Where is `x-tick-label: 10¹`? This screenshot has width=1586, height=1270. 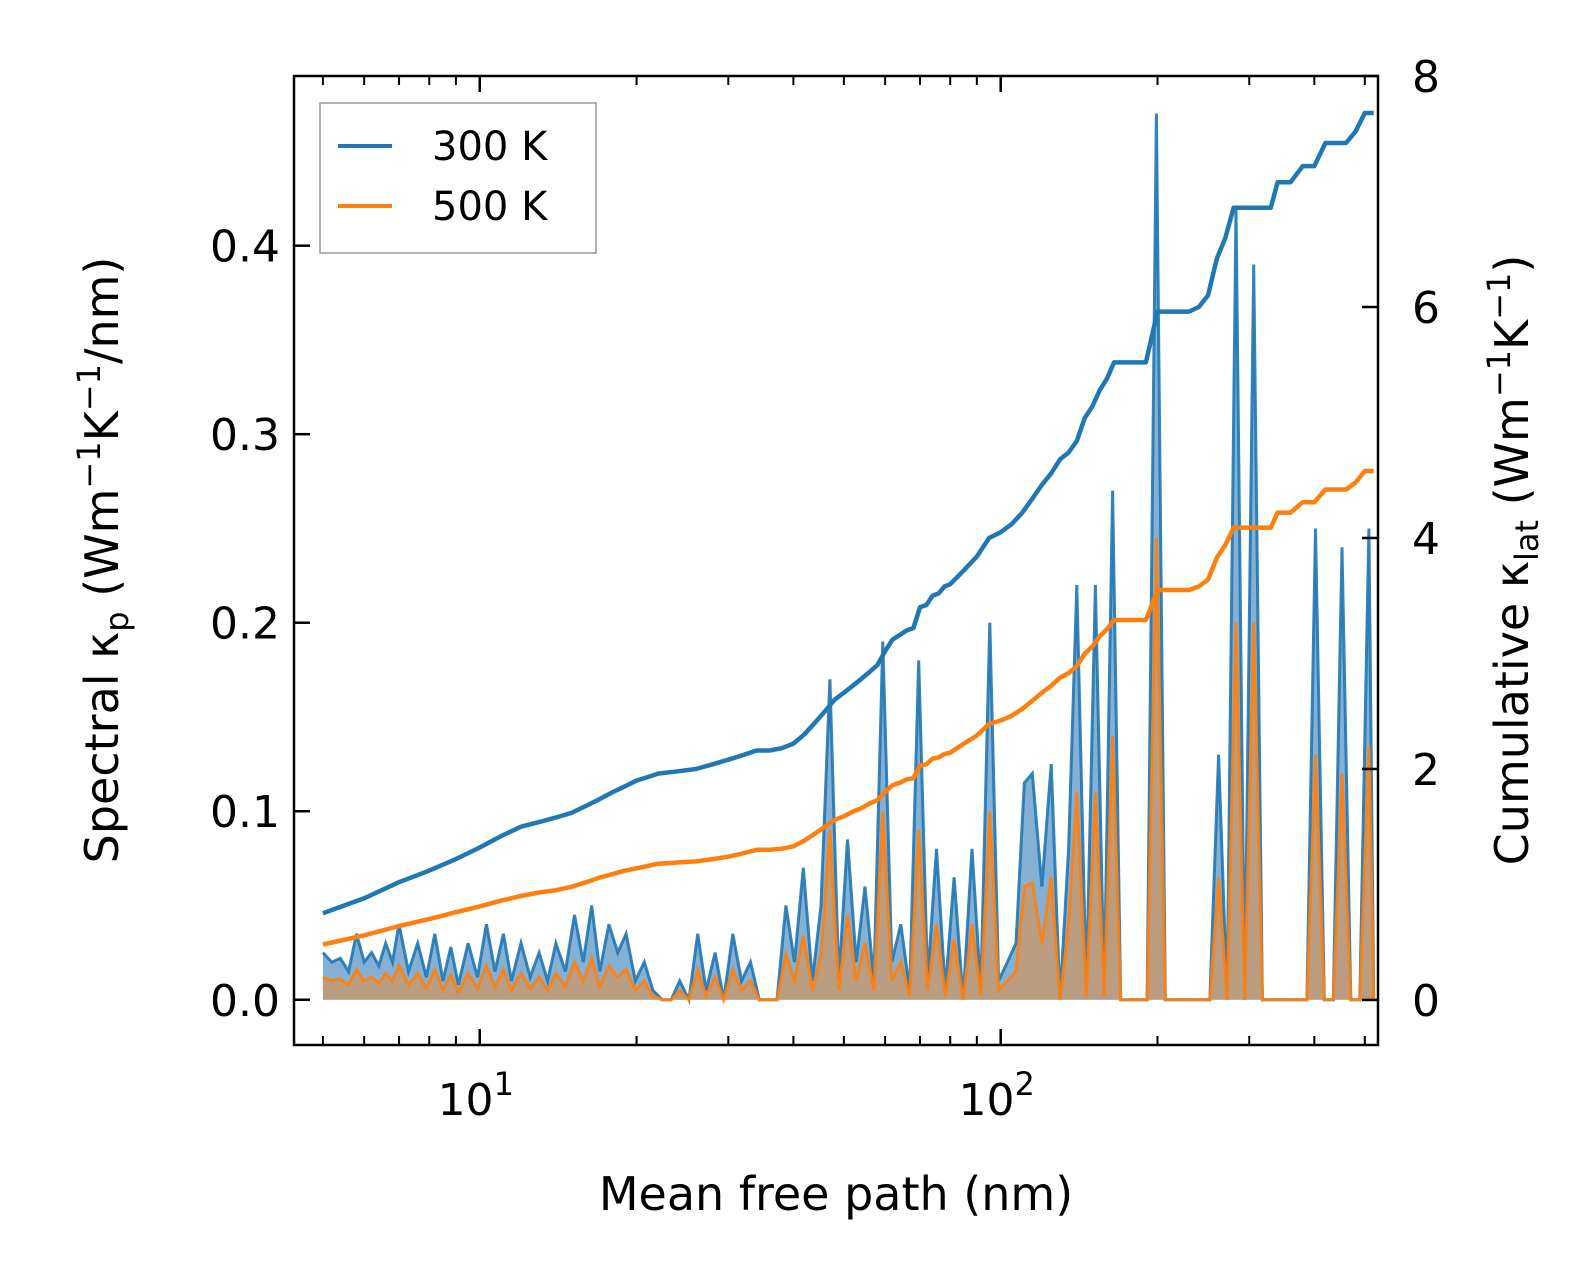
x-tick-label: 10¹ is located at coordinates (476, 1095).